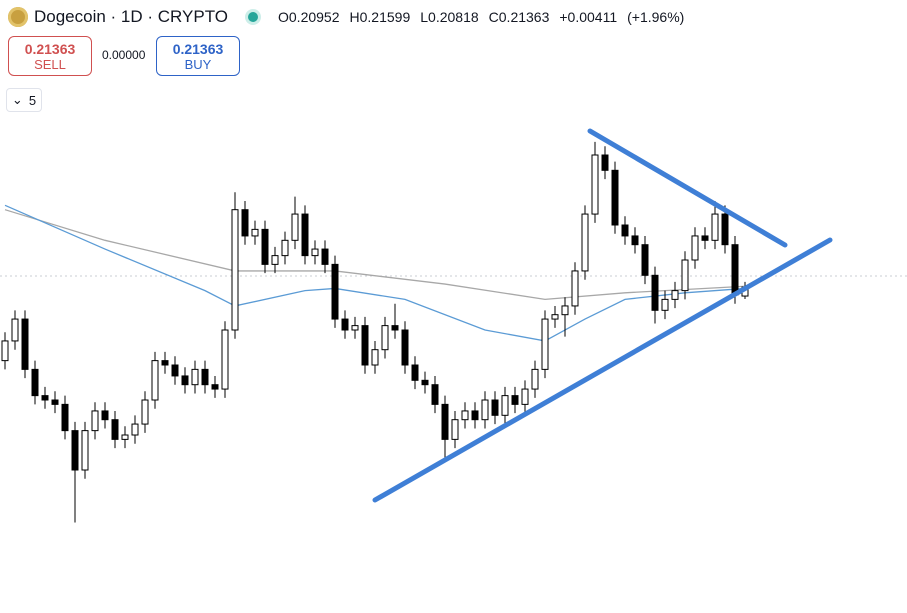 Image resolution: width=907 pixels, height=613 pixels. Describe the element at coordinates (18, 17) in the screenshot. I see `coin-logo` at that location.